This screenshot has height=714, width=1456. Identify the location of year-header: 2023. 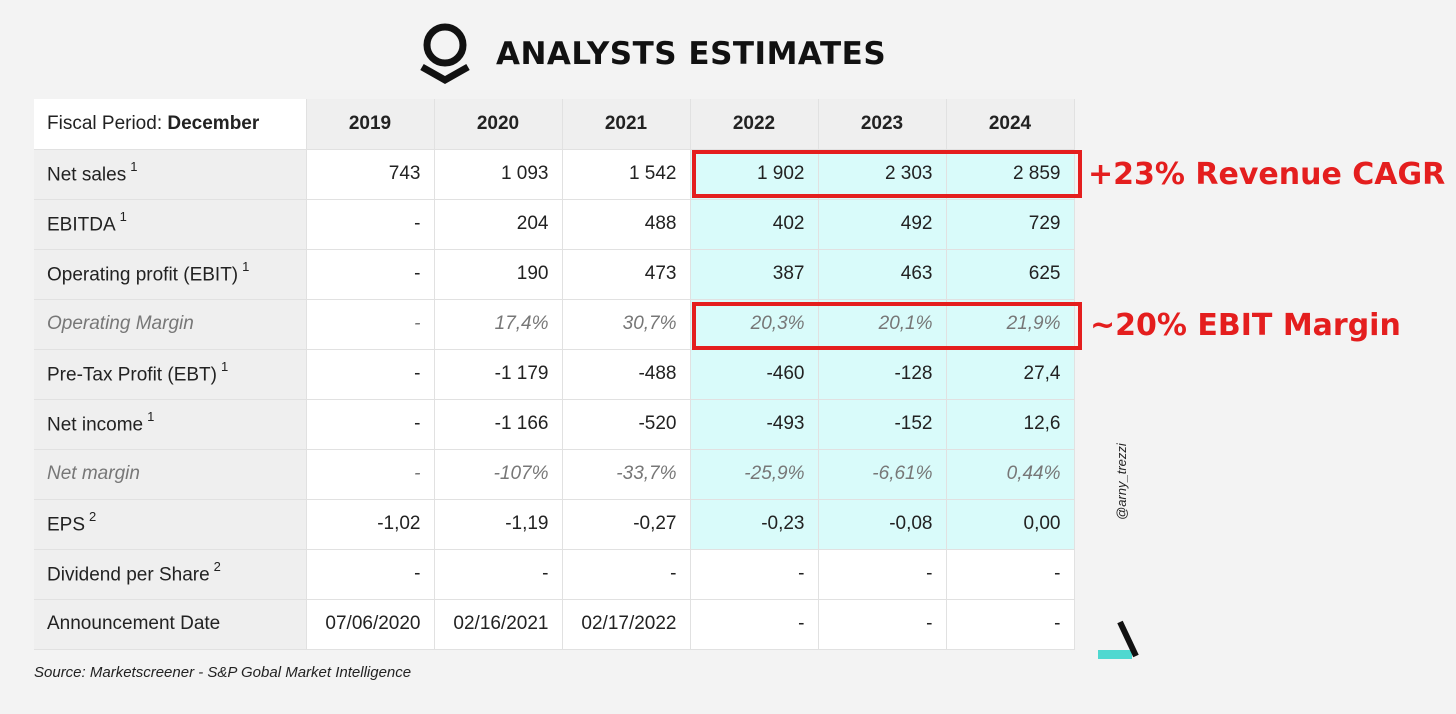
(882, 124).